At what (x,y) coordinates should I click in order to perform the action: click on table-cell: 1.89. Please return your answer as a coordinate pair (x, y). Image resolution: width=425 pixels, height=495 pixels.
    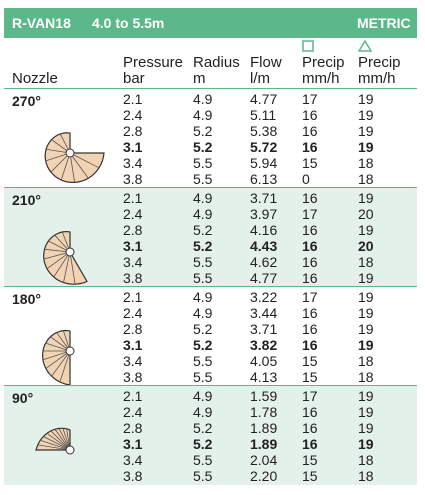
    Looking at the image, I should click on (264, 428).